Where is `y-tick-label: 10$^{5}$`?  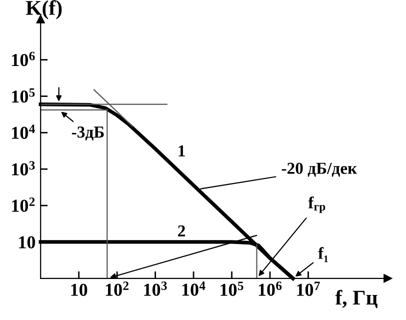 y-tick-label: 10$^{5}$ is located at coordinates (23, 95).